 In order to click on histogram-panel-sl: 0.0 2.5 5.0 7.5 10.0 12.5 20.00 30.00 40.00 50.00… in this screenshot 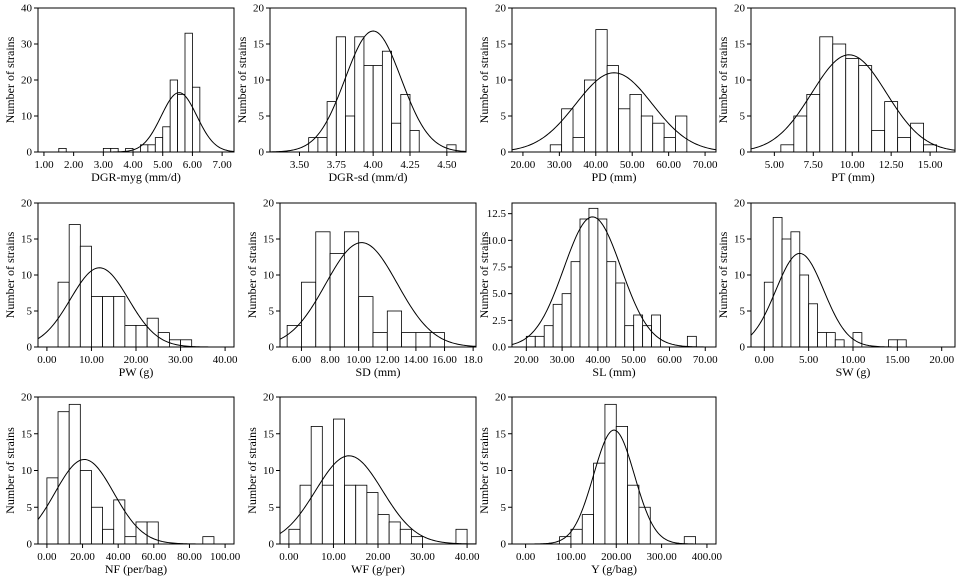, I will do `click(597, 290)`.